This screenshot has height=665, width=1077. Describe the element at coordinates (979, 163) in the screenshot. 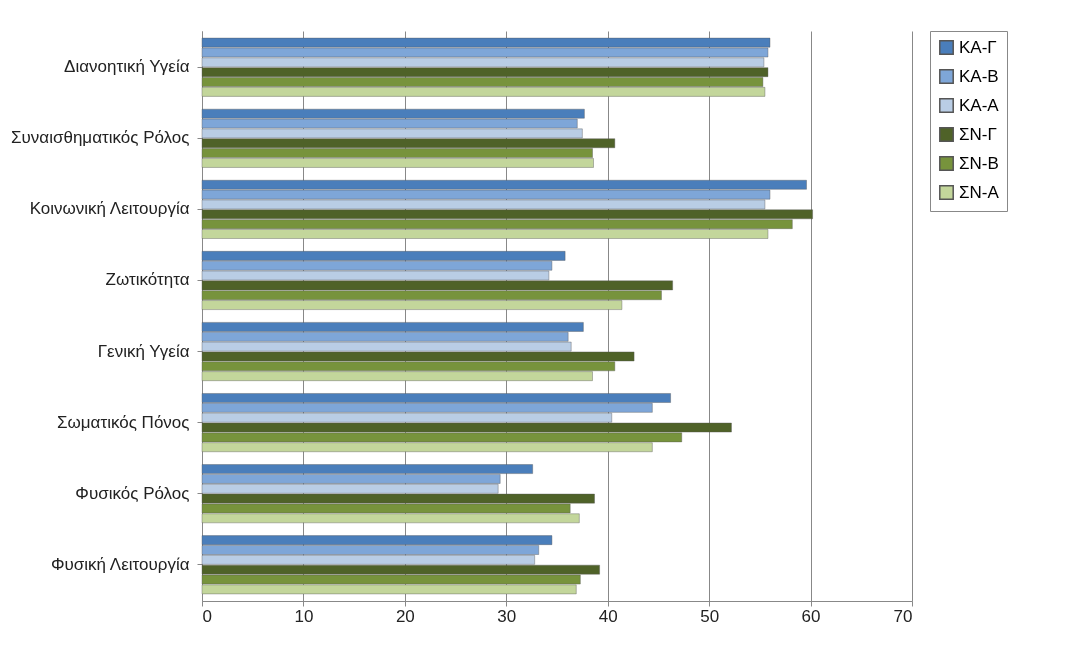

I see `legend-label: ΣΝ-Β` at that location.